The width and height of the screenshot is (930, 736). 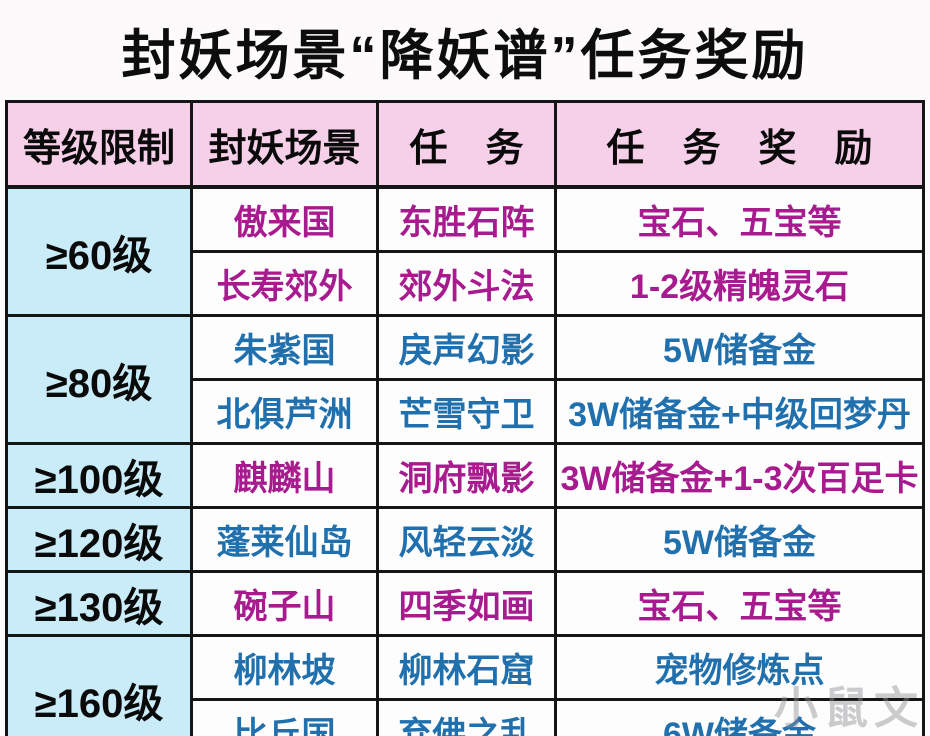 I want to click on scene-cell: 麒麟山, so click(x=284, y=475).